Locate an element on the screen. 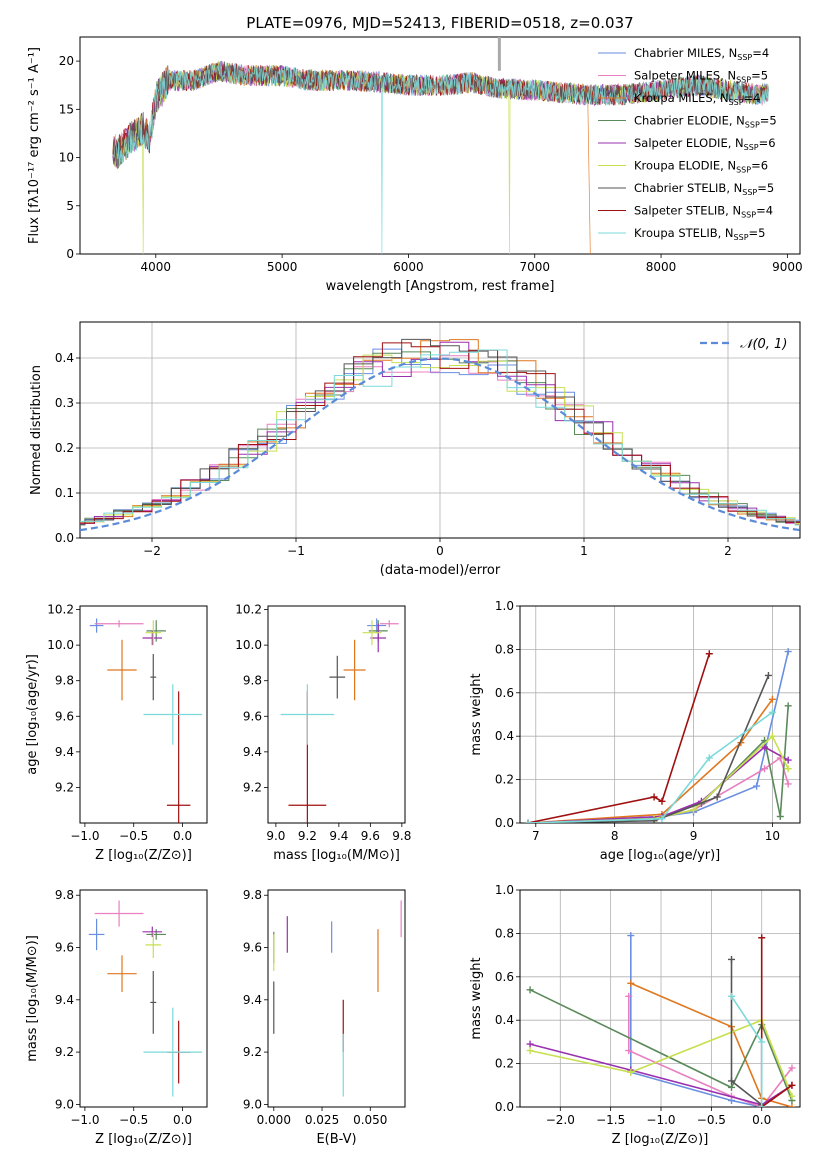 The height and width of the screenshot is (1170, 819). y-tick-label: 0.8 is located at coordinates (504, 933).